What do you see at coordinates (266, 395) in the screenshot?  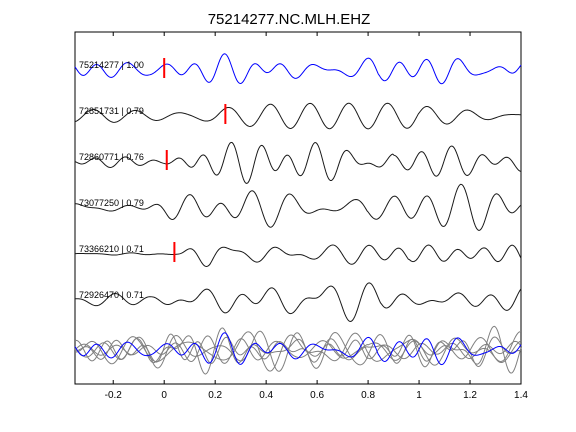 I see `x-tick-label: 0.4` at bounding box center [266, 395].